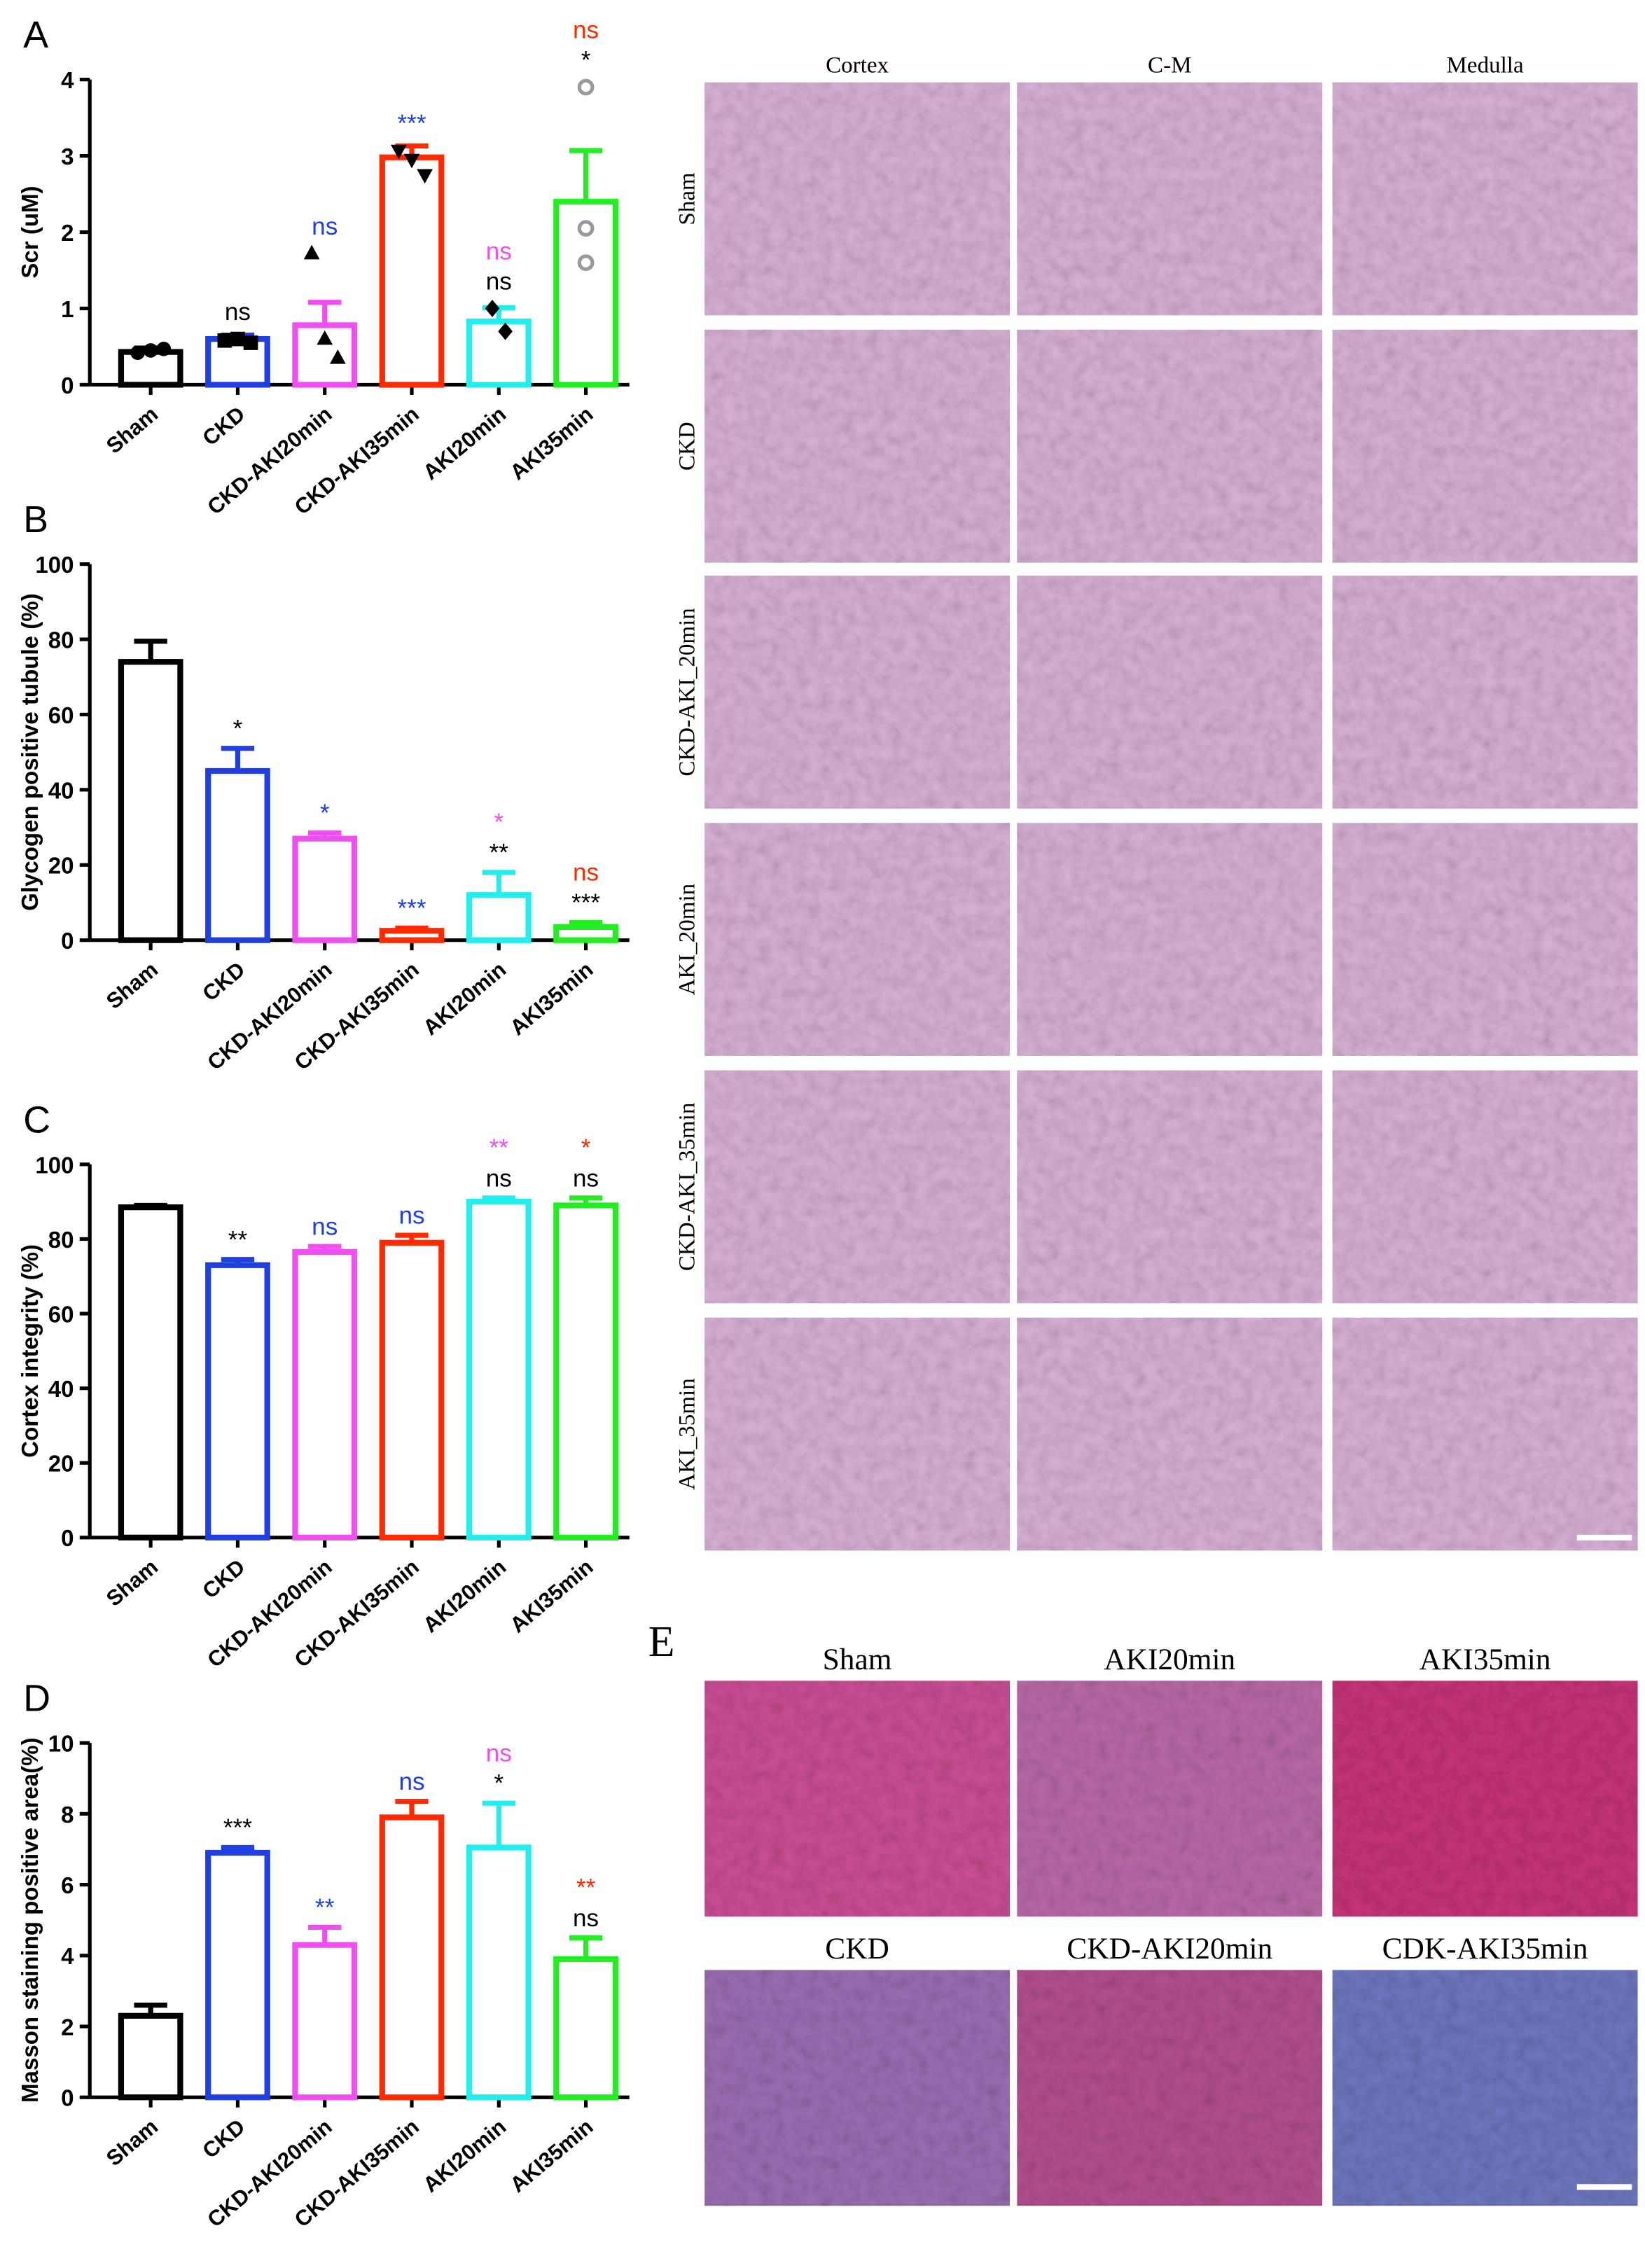  Describe the element at coordinates (464, 443) in the screenshot. I see `x-tick-label: AKI20min` at that location.